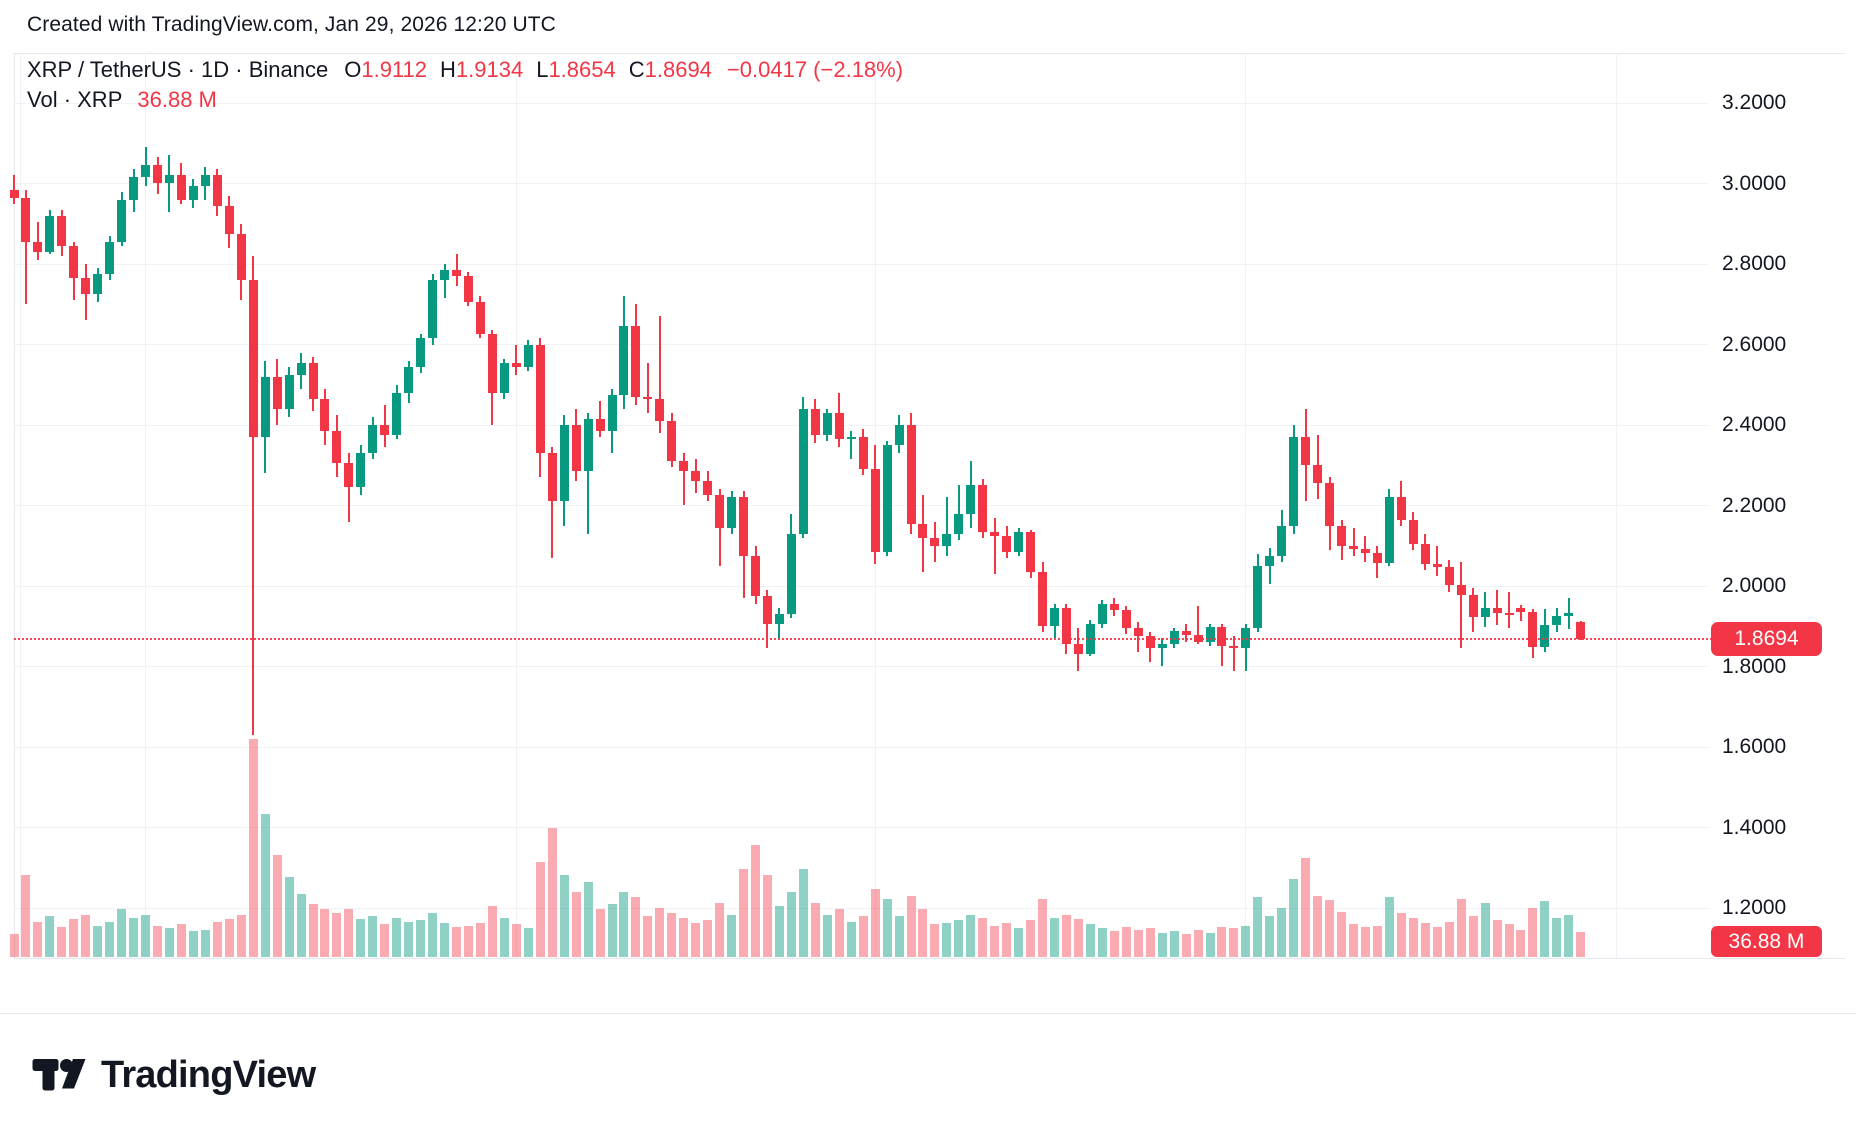 This screenshot has width=1856, height=1136. Describe the element at coordinates (1754, 183) in the screenshot. I see `price-tick-label: 3.0000` at that location.